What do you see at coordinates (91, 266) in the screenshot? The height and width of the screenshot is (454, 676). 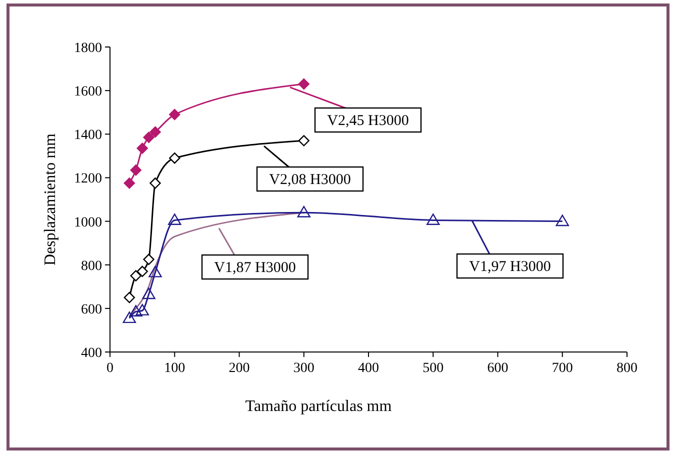 I see `y-tick-label: 800` at bounding box center [91, 266].